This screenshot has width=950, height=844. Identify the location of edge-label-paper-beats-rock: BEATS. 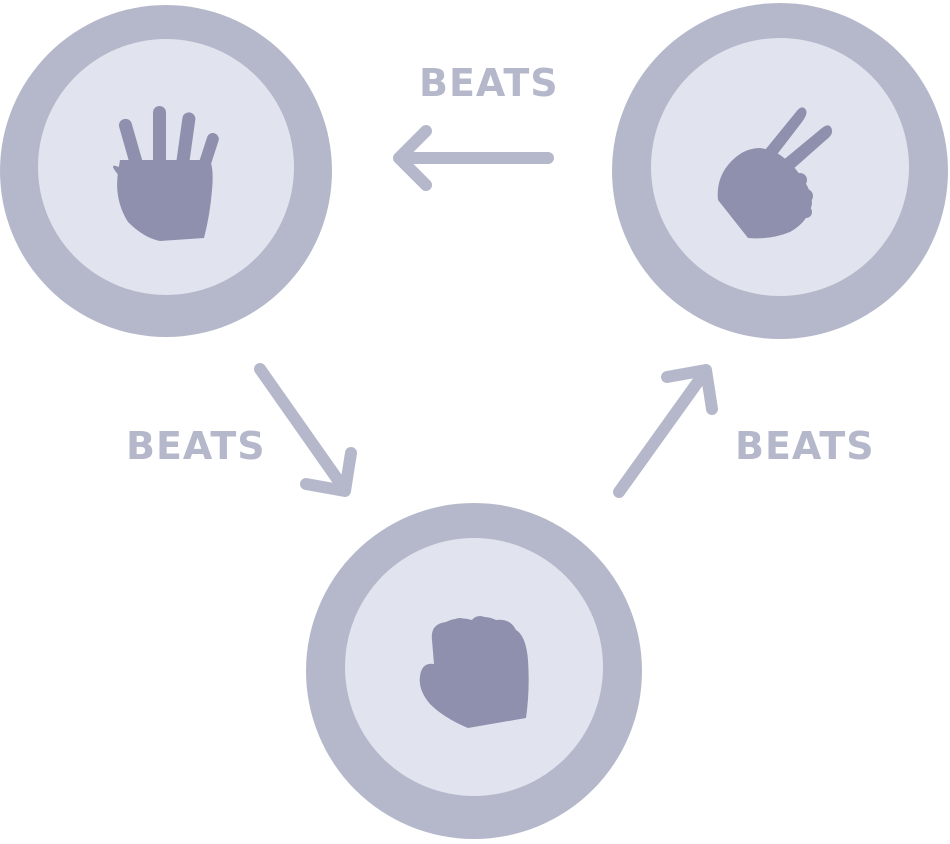
(196, 446).